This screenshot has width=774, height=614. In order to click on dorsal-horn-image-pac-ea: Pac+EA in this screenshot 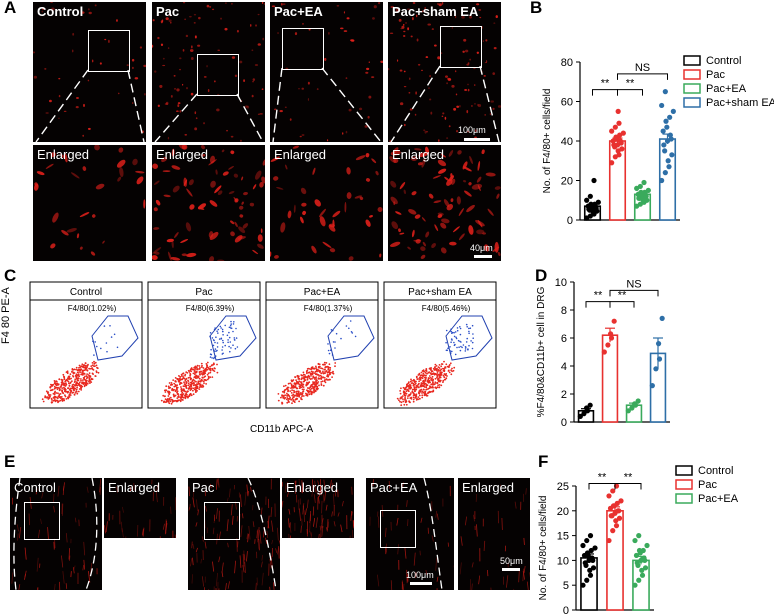, I will do `click(326, 72)`.